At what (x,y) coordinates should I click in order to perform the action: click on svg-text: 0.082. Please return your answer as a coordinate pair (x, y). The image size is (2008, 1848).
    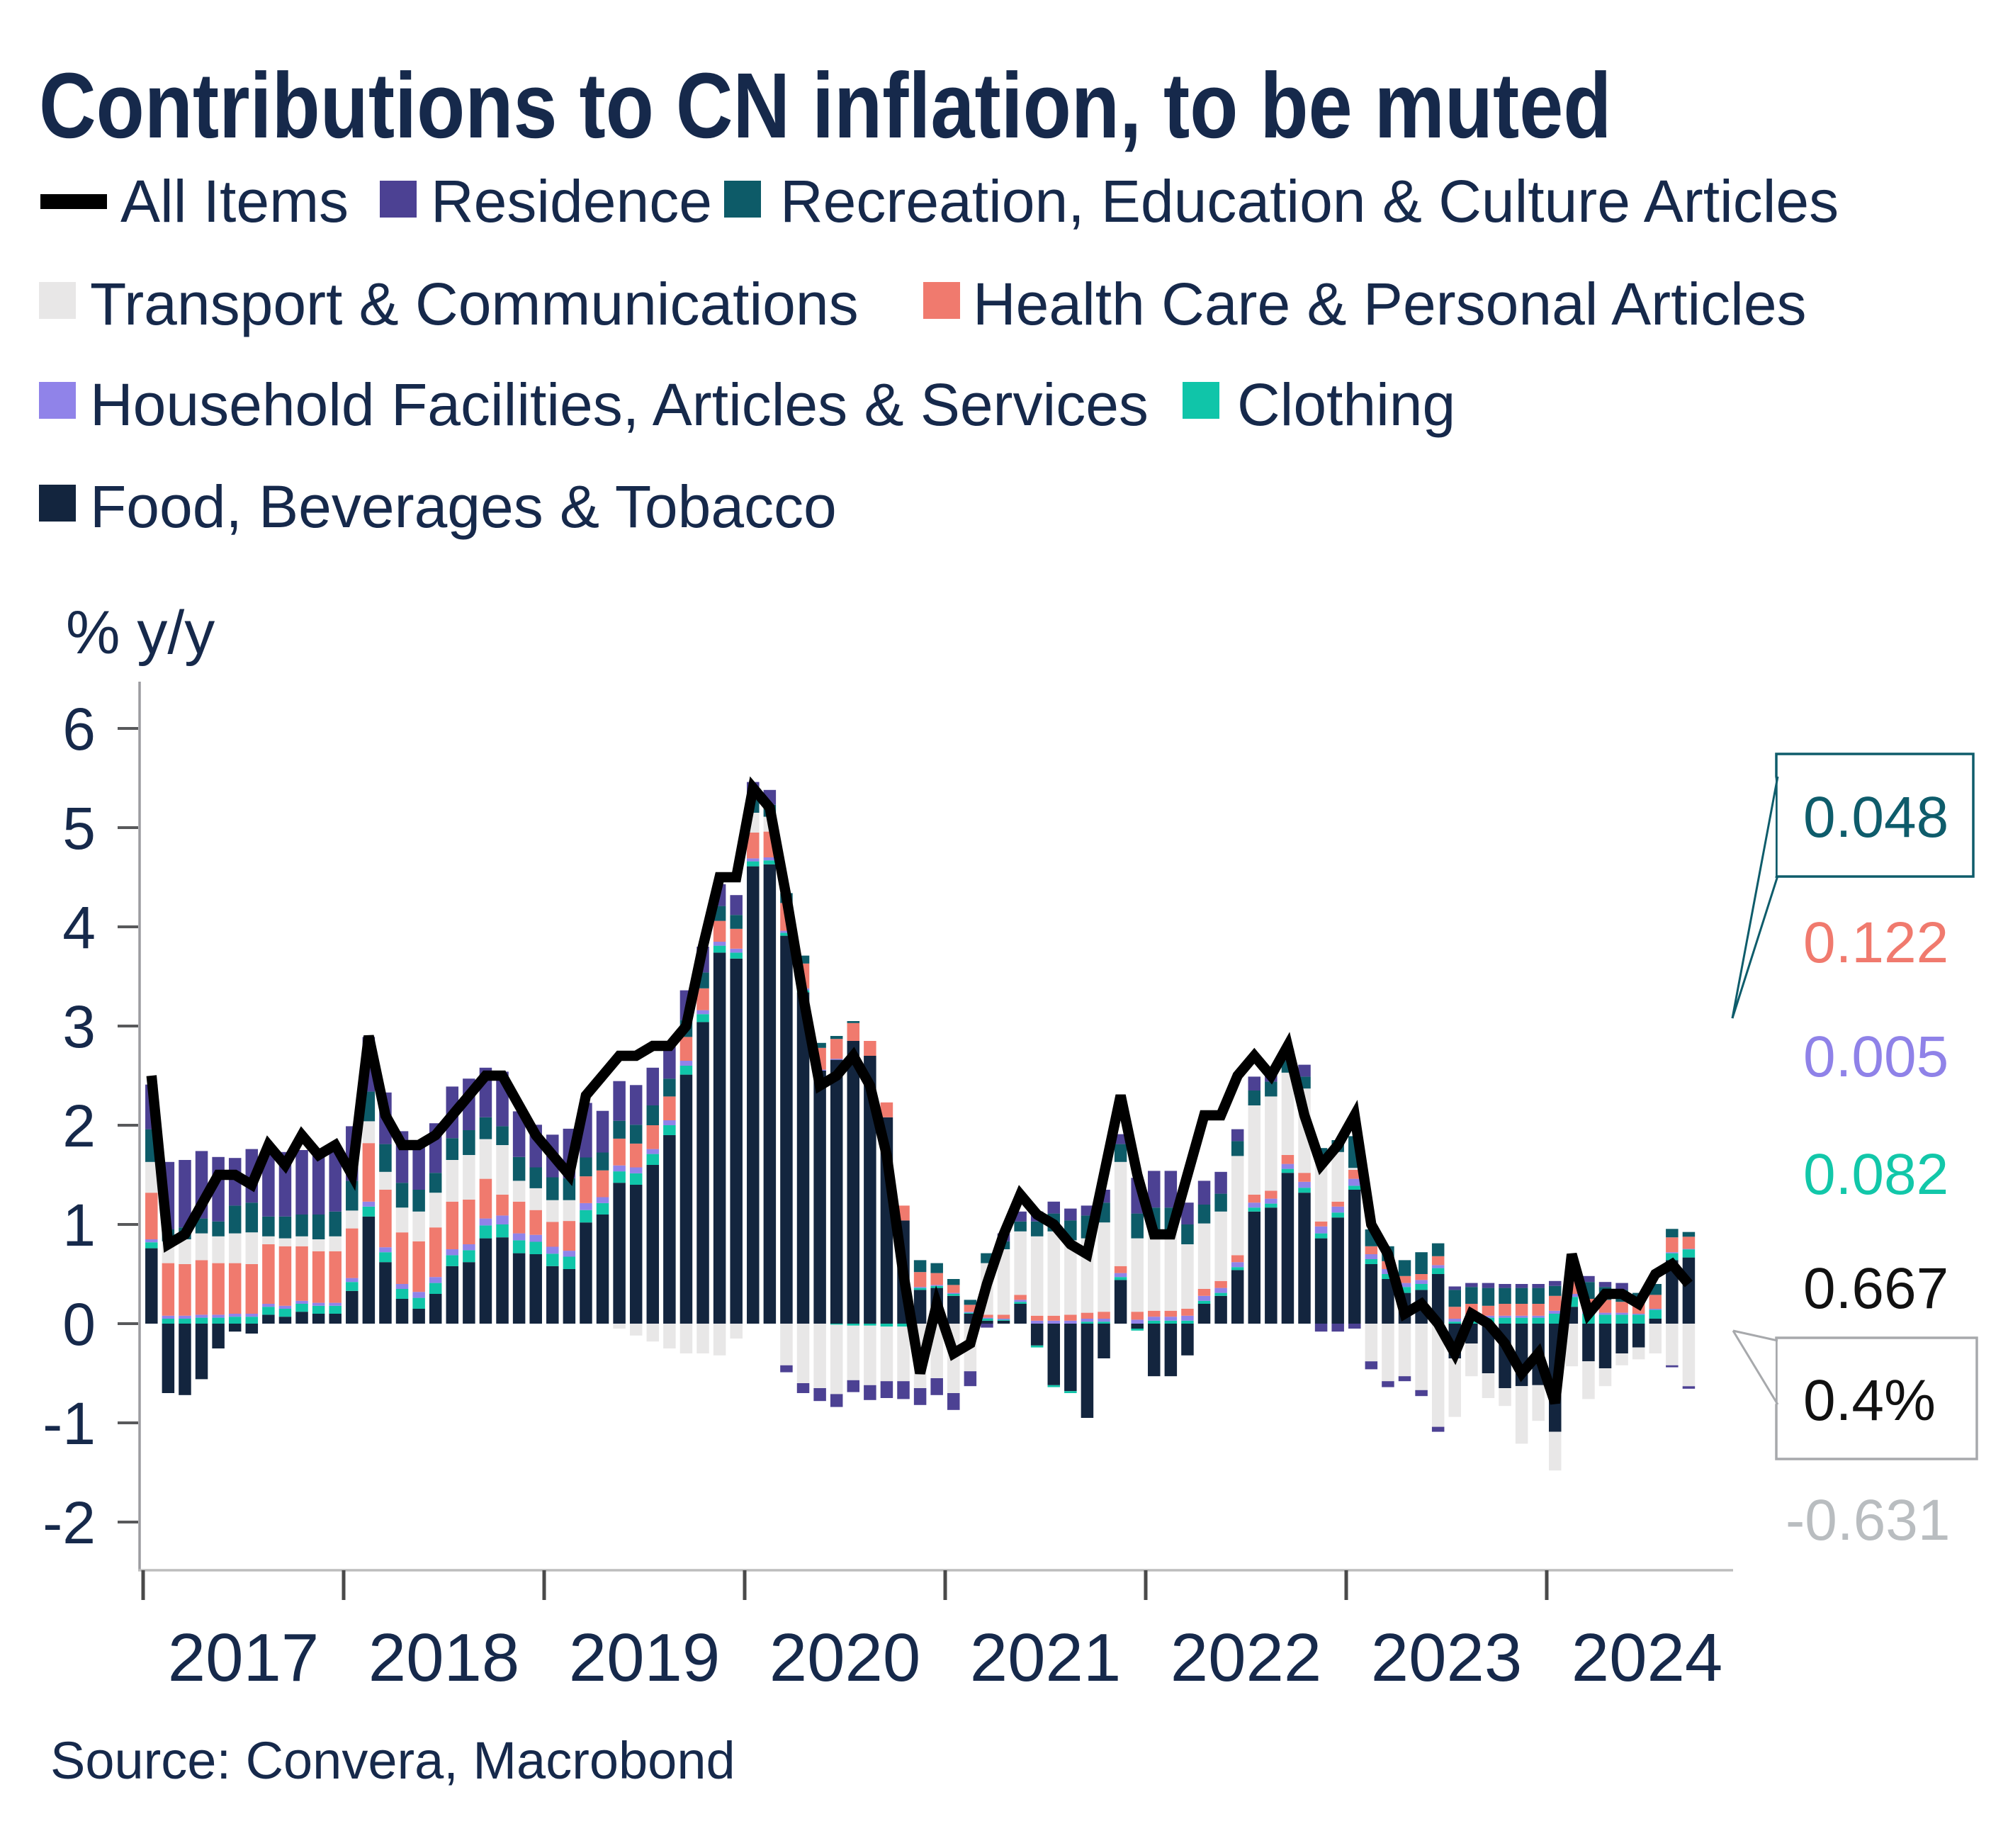
    Looking at the image, I should click on (1876, 1174).